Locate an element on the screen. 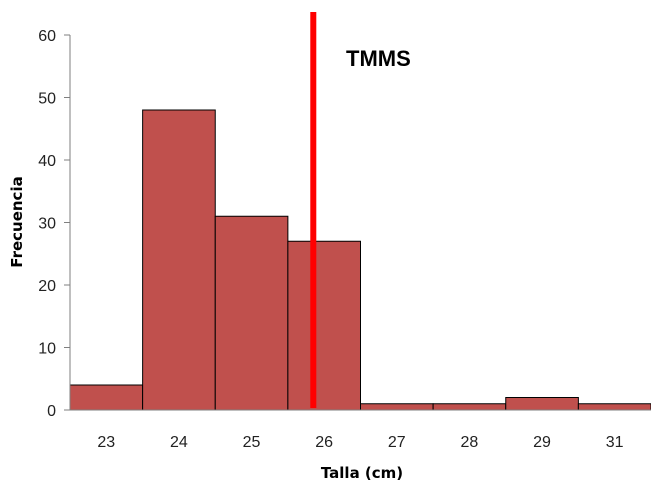  x-tick-label: 26 is located at coordinates (324, 442).